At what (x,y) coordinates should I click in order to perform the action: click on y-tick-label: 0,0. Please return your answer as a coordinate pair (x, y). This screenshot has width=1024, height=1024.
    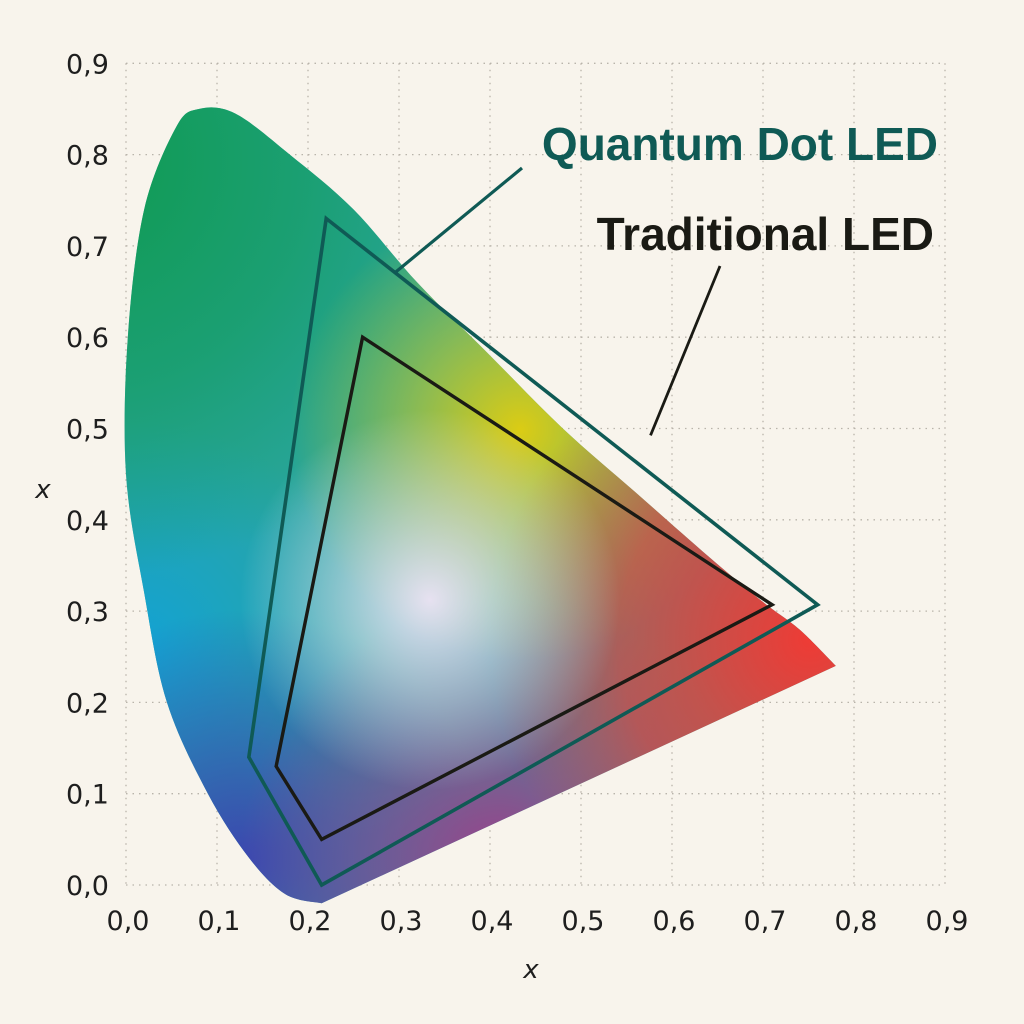
    Looking at the image, I should click on (87, 886).